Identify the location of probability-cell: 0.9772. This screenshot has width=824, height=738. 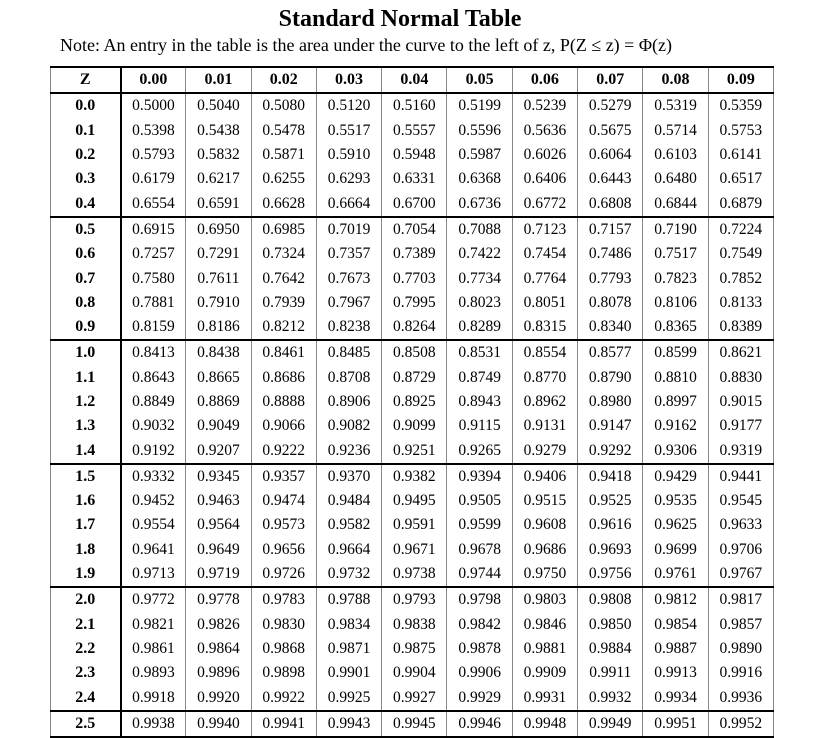
(153, 599).